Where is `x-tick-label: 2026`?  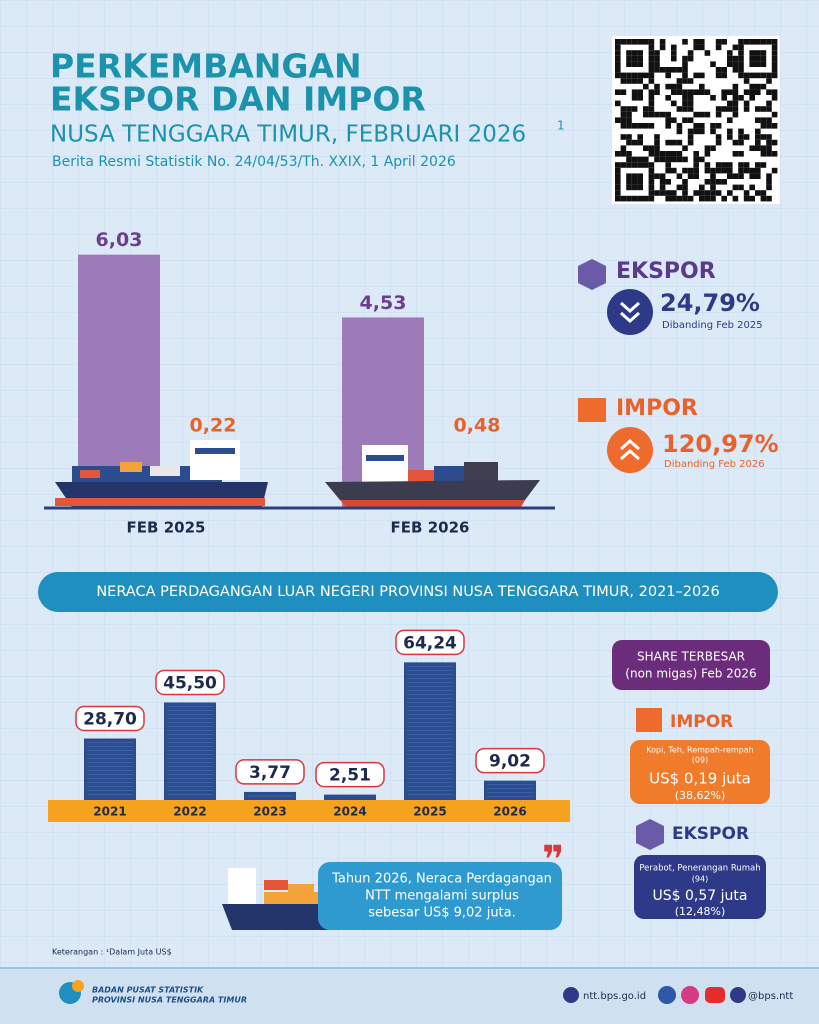 x-tick-label: 2026 is located at coordinates (509, 812).